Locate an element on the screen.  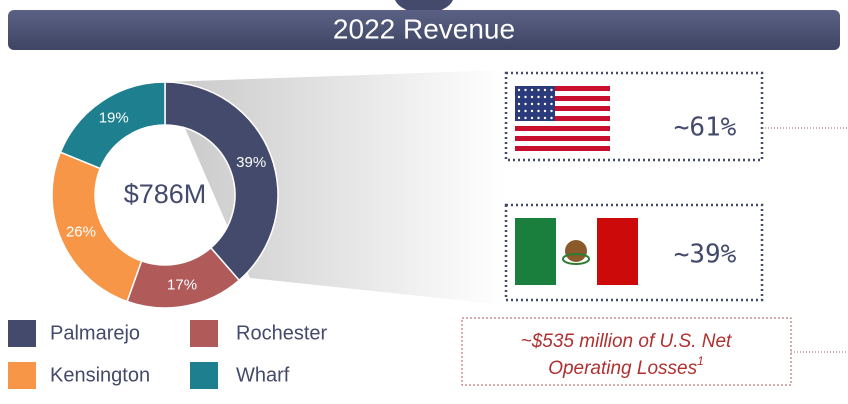
footnote-mark: 1 is located at coordinates (700, 361).